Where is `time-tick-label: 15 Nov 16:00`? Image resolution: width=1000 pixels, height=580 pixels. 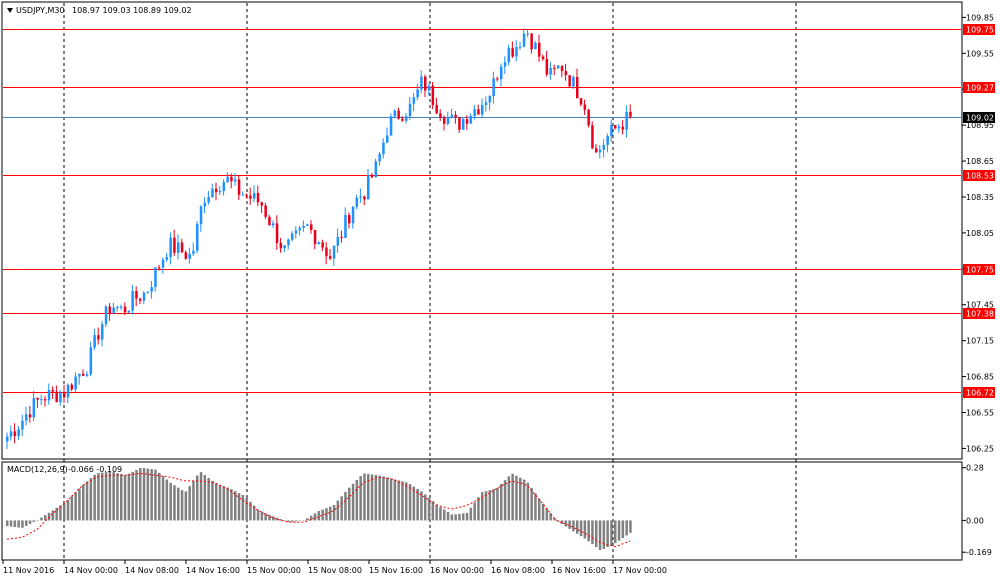 time-tick-label: 15 Nov 16:00 is located at coordinates (396, 570).